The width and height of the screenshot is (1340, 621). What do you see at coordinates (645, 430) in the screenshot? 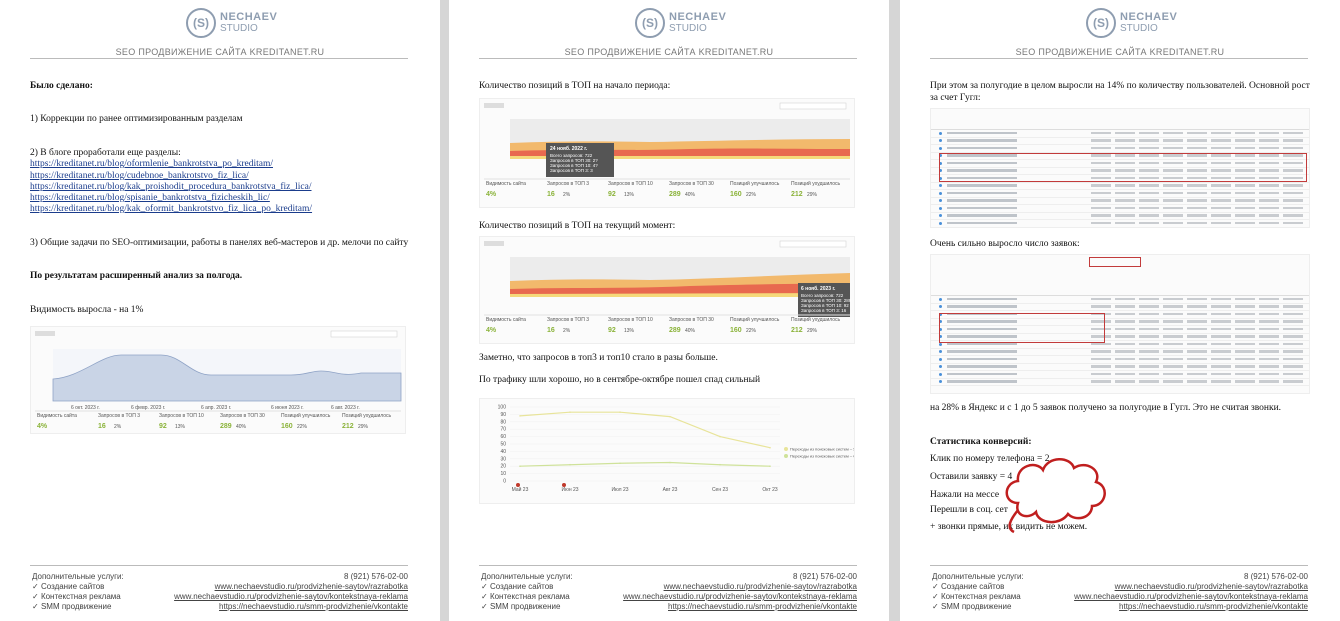
I see `series-line` at bounding box center [645, 430].